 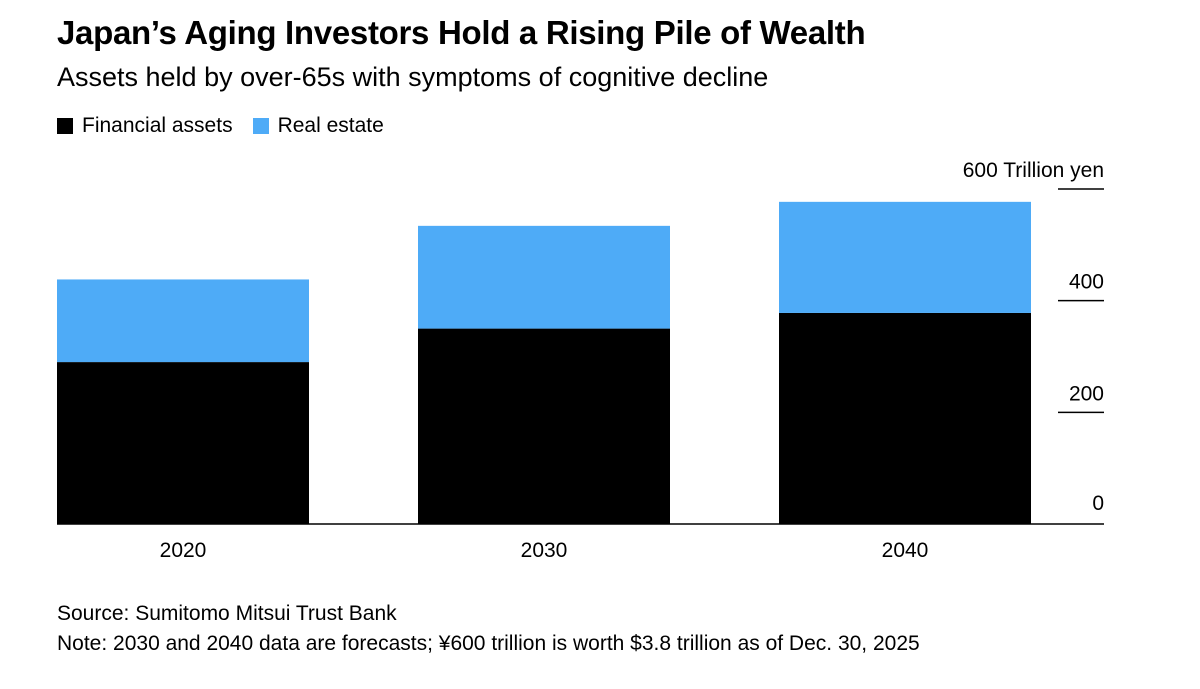 I want to click on y-tick-label: 0, so click(x=1098, y=503).